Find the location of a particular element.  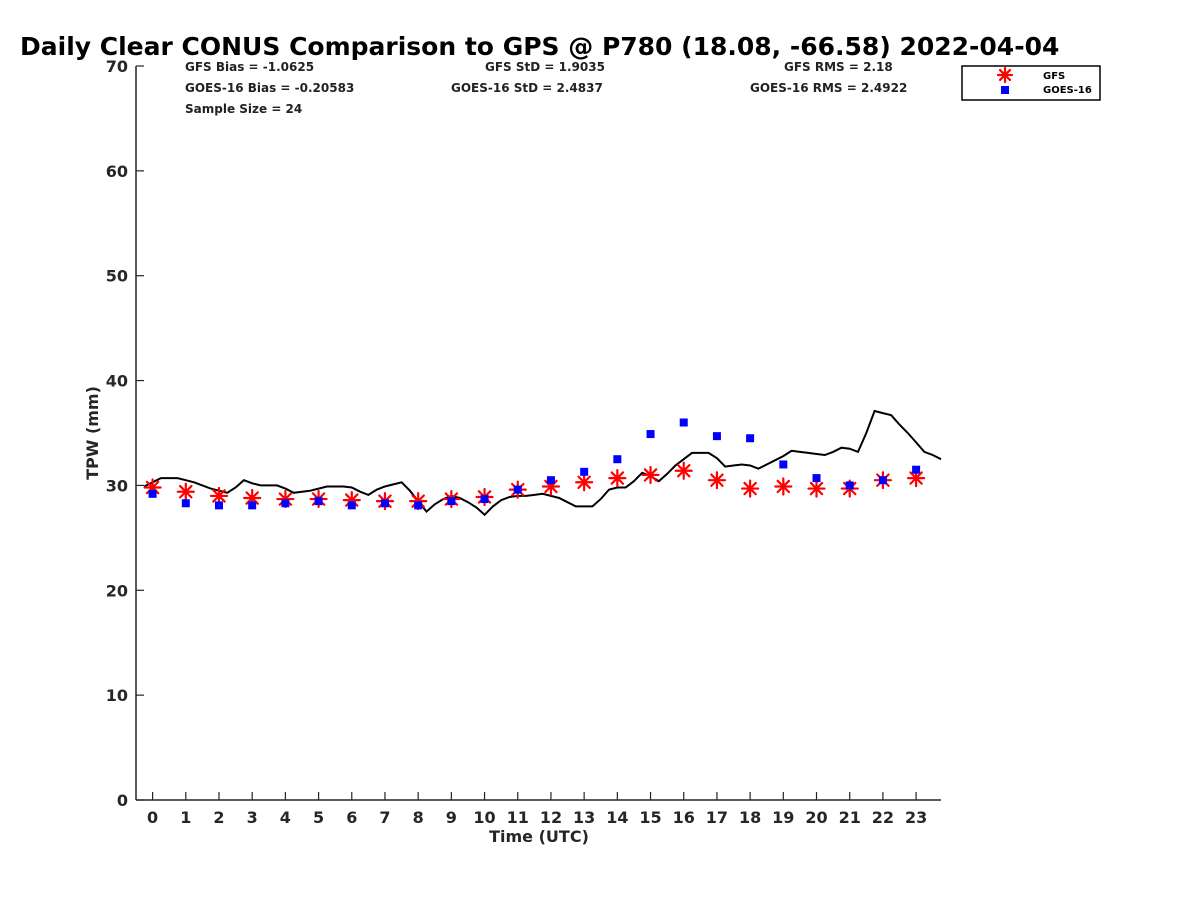

x-tick-label: 18 is located at coordinates (750, 817).